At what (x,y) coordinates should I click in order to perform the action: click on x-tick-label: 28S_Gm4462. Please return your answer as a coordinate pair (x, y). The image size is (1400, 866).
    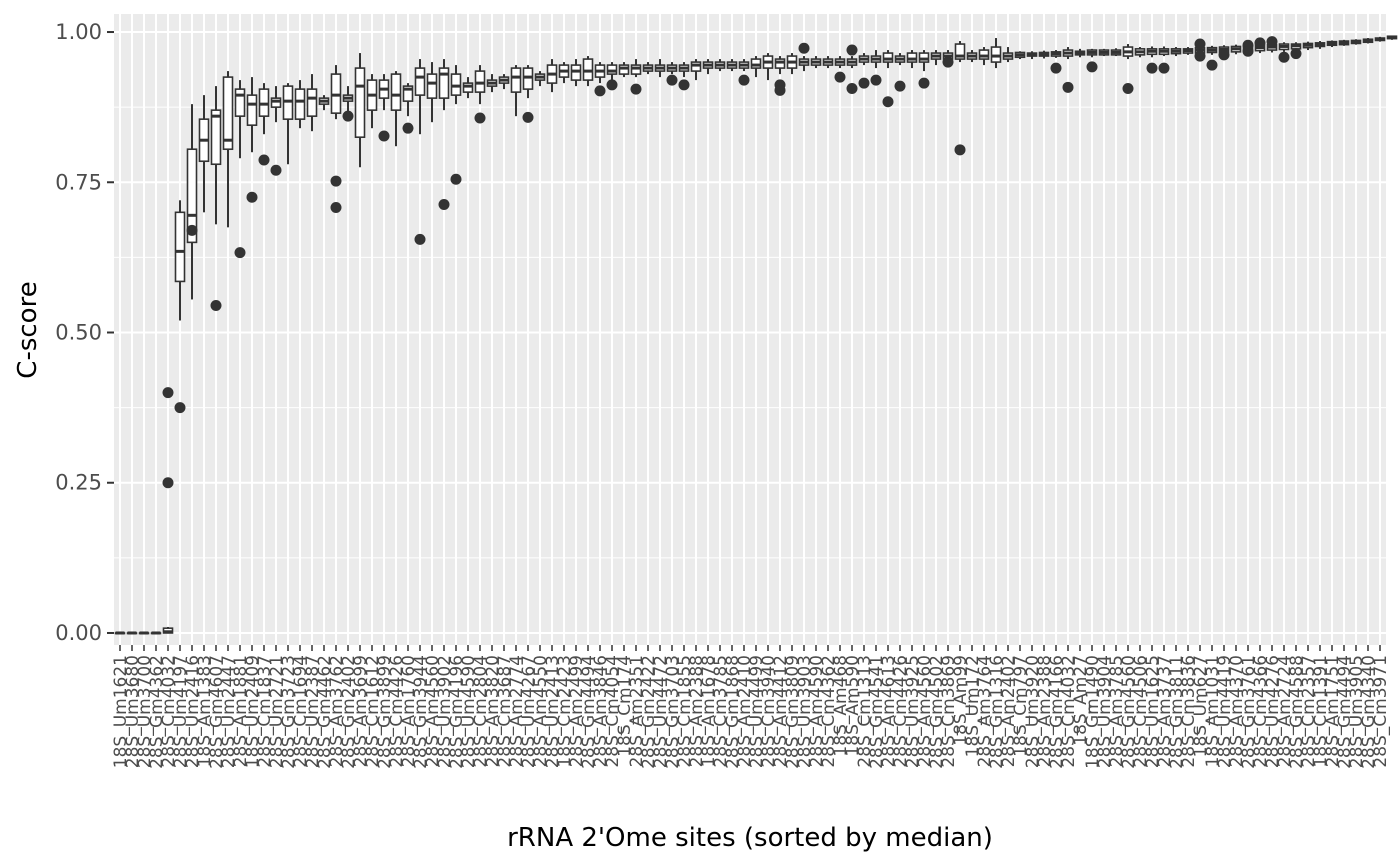
    Looking at the image, I should click on (325, 712).